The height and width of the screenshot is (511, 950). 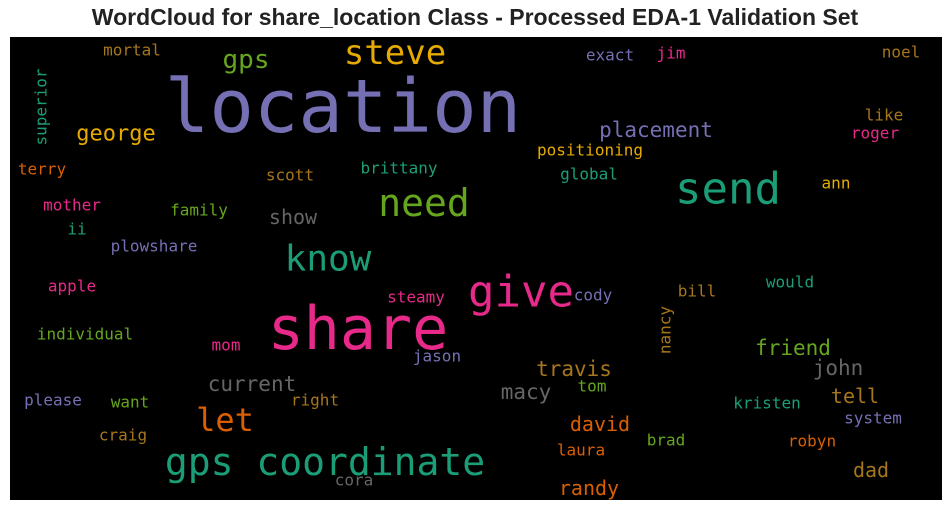 What do you see at coordinates (293, 217) in the screenshot?
I see `word-show: show` at bounding box center [293, 217].